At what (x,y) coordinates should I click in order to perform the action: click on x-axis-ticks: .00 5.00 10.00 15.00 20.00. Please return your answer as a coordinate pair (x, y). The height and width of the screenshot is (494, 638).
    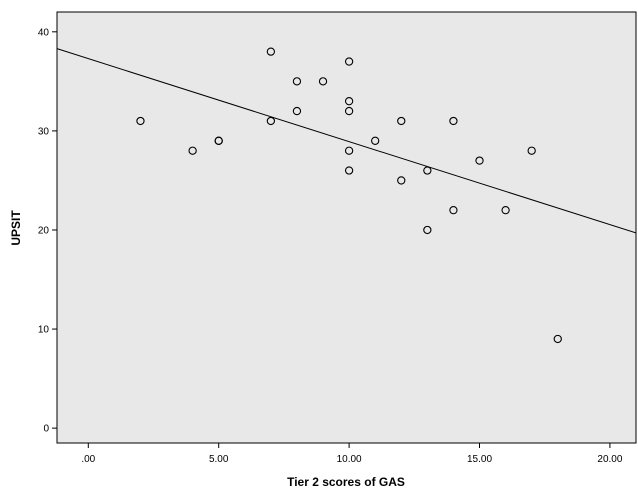
    Looking at the image, I should click on (352, 454).